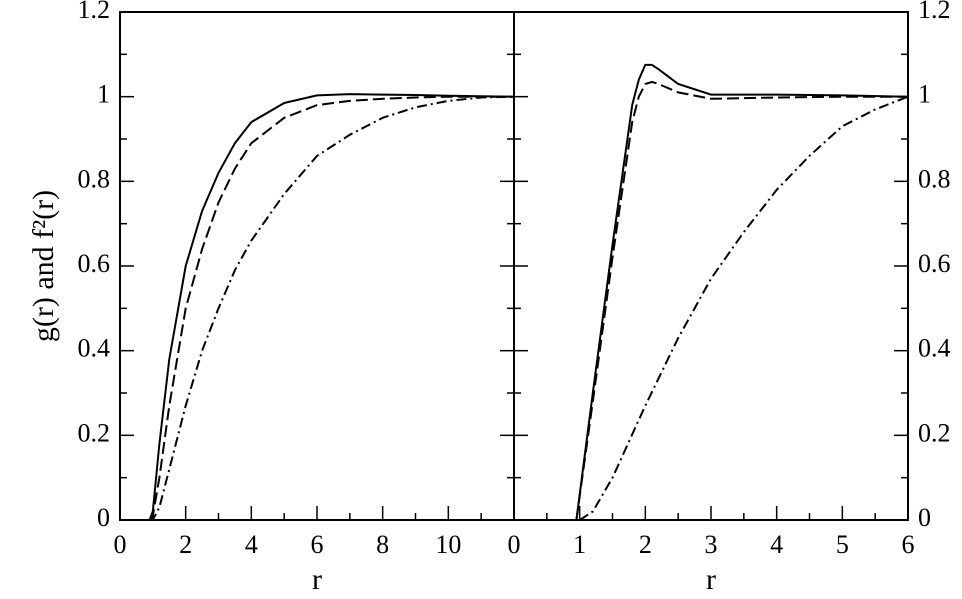 The width and height of the screenshot is (962, 599). Describe the element at coordinates (448, 544) in the screenshot. I see `x-tick-label: 10` at that location.